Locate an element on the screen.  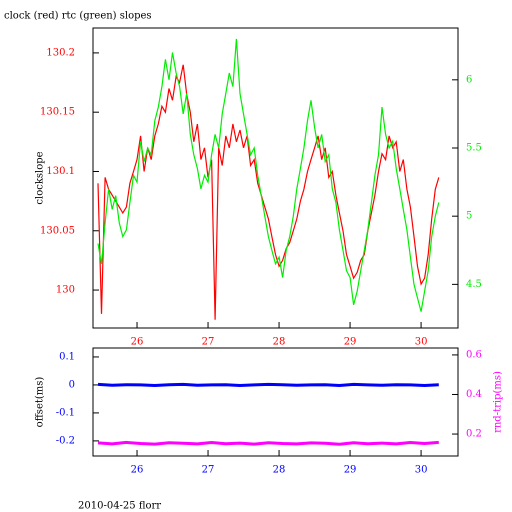
y2-tick-label: 5 is located at coordinates (469, 216).